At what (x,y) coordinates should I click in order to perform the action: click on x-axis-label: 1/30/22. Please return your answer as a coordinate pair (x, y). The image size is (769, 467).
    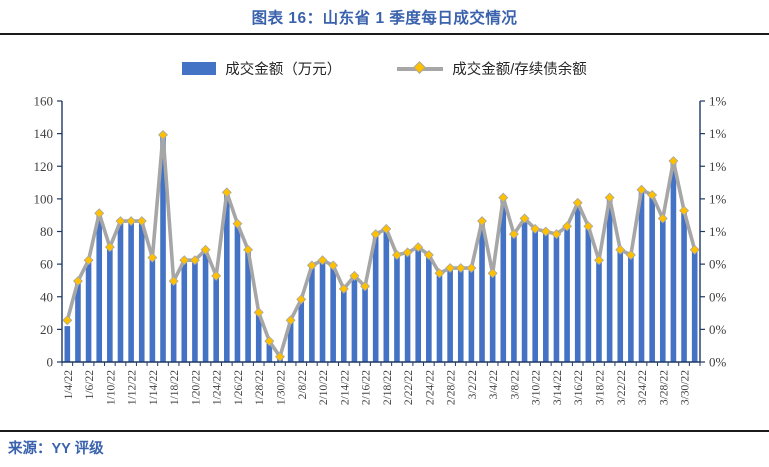
    Looking at the image, I should click on (282, 387).